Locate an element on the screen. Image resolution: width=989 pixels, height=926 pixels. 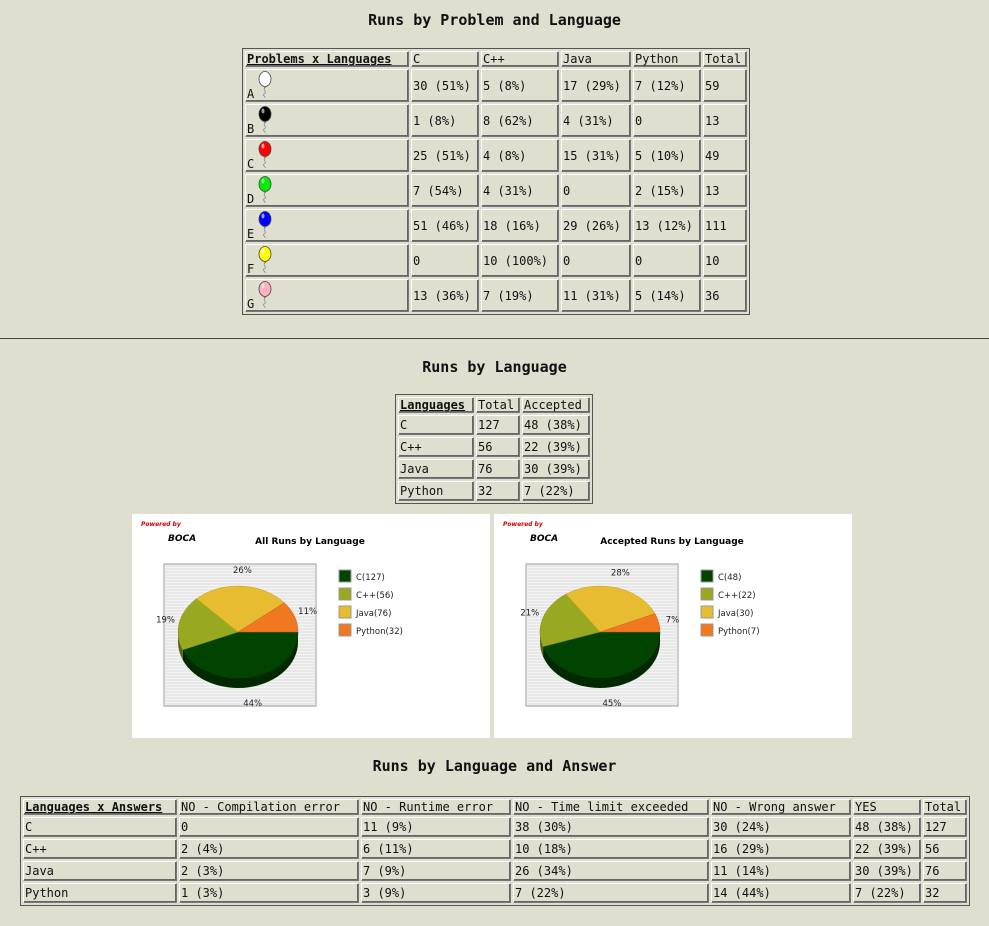
value-cell: 18 (16%) is located at coordinates (520, 225).